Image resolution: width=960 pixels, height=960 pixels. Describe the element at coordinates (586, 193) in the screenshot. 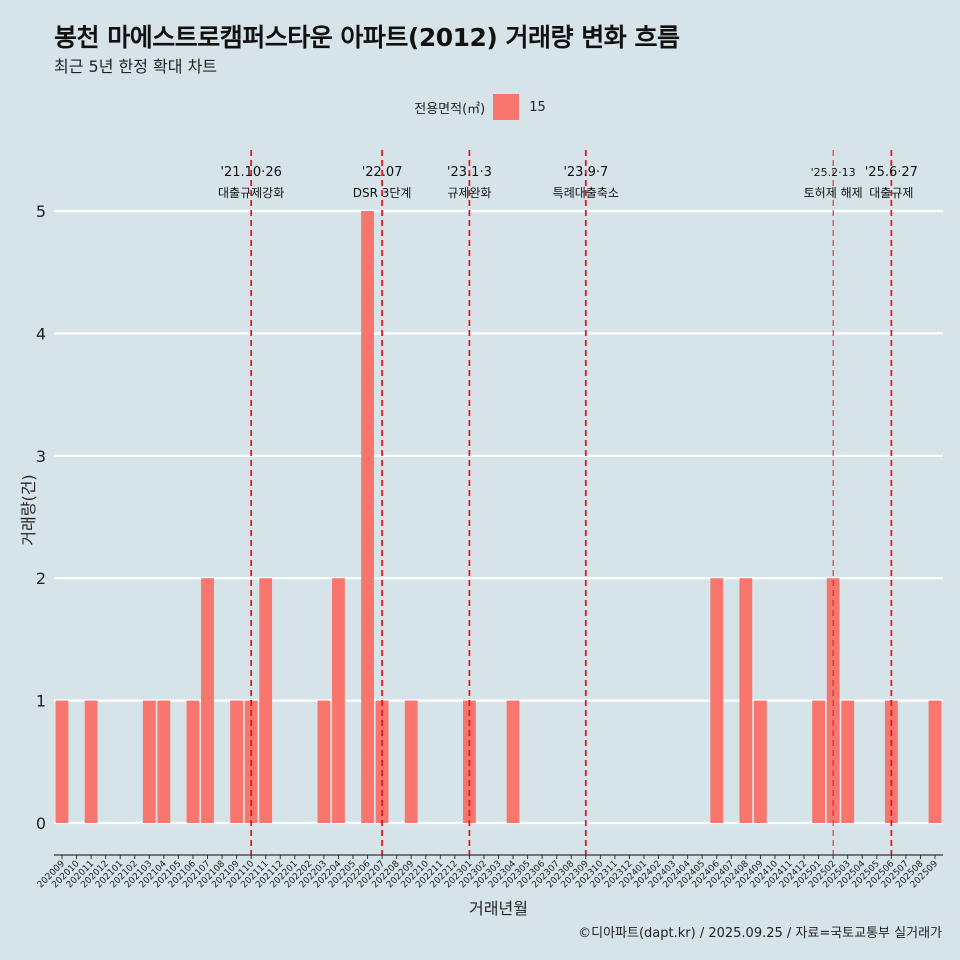

I see `event-label: 특례대출축소` at that location.